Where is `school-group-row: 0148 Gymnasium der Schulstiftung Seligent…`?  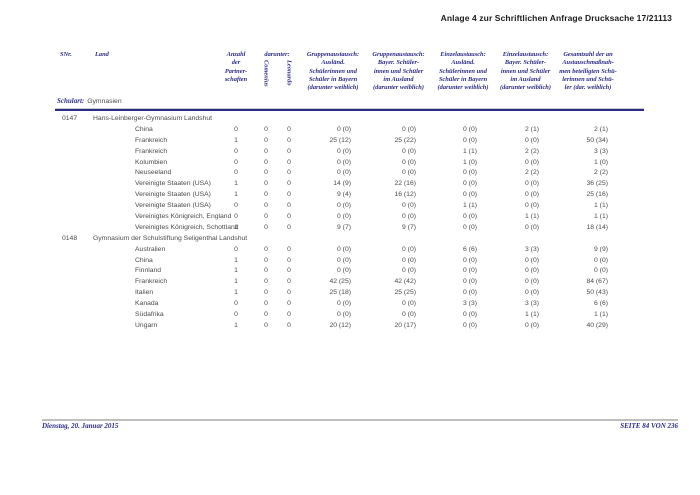 school-group-row: 0148 Gymnasium der Schulstiftung Seligent… is located at coordinates (349, 238).